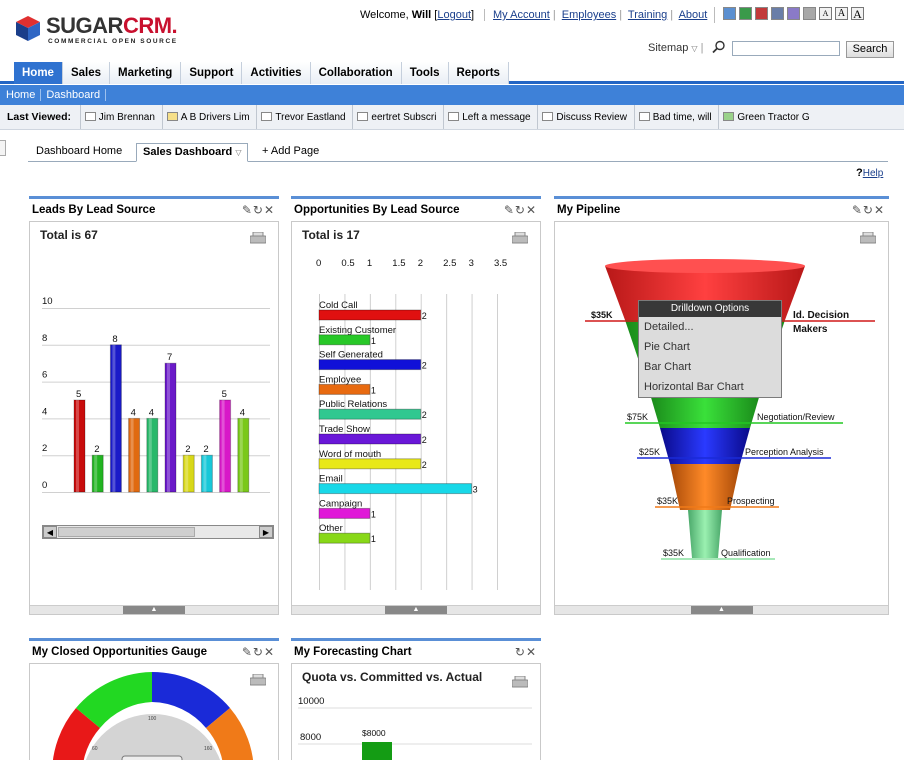 Image resolution: width=904 pixels, height=760 pixels. I want to click on tab-dashboard-home: Dashboard Home, so click(79, 151).